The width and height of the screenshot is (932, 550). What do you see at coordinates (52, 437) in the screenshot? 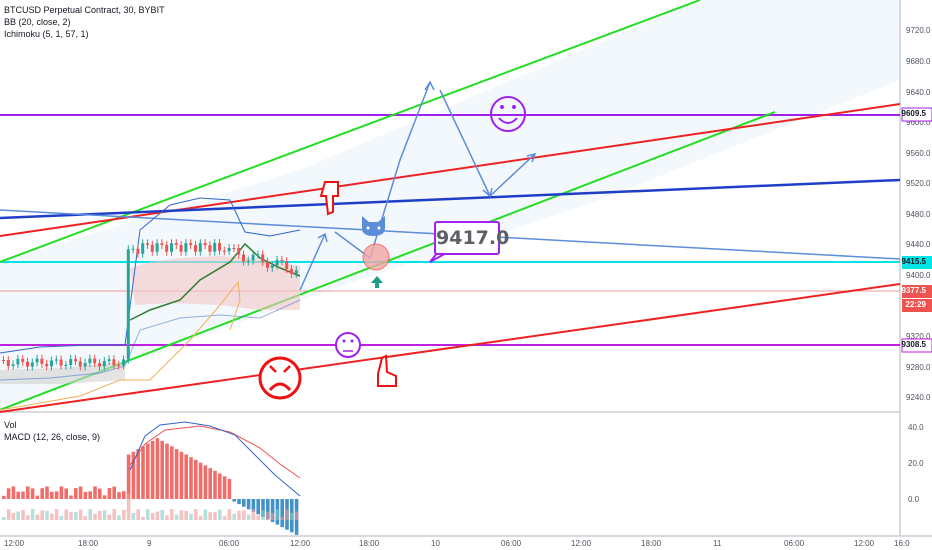
I see `macd-indicator-label: MACD (12, 26, close, 9)` at bounding box center [52, 437].